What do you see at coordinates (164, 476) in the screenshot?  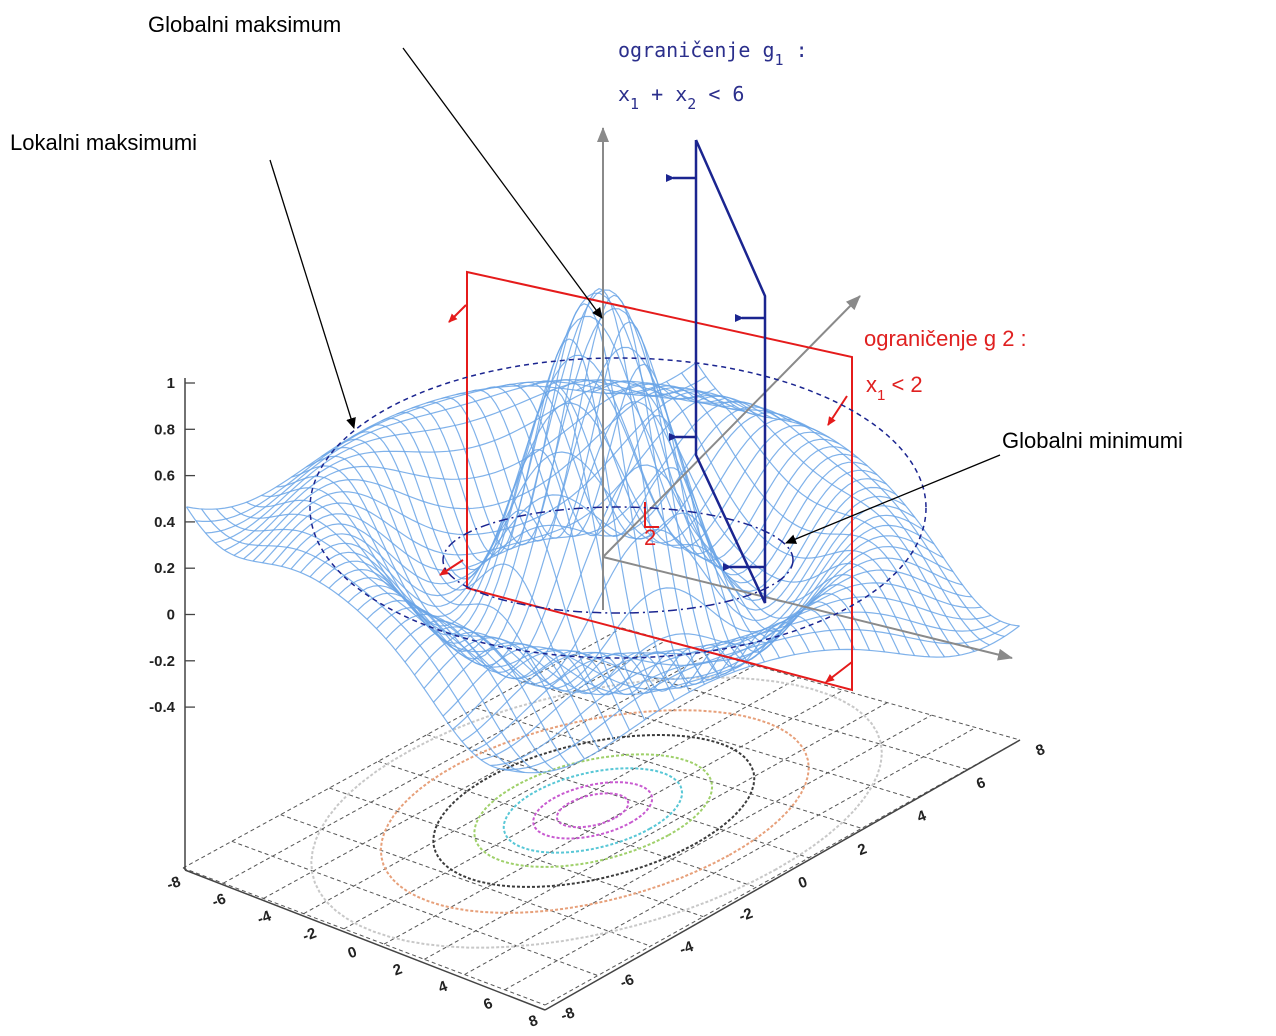 I see `z-tick-label: 0.6` at bounding box center [164, 476].